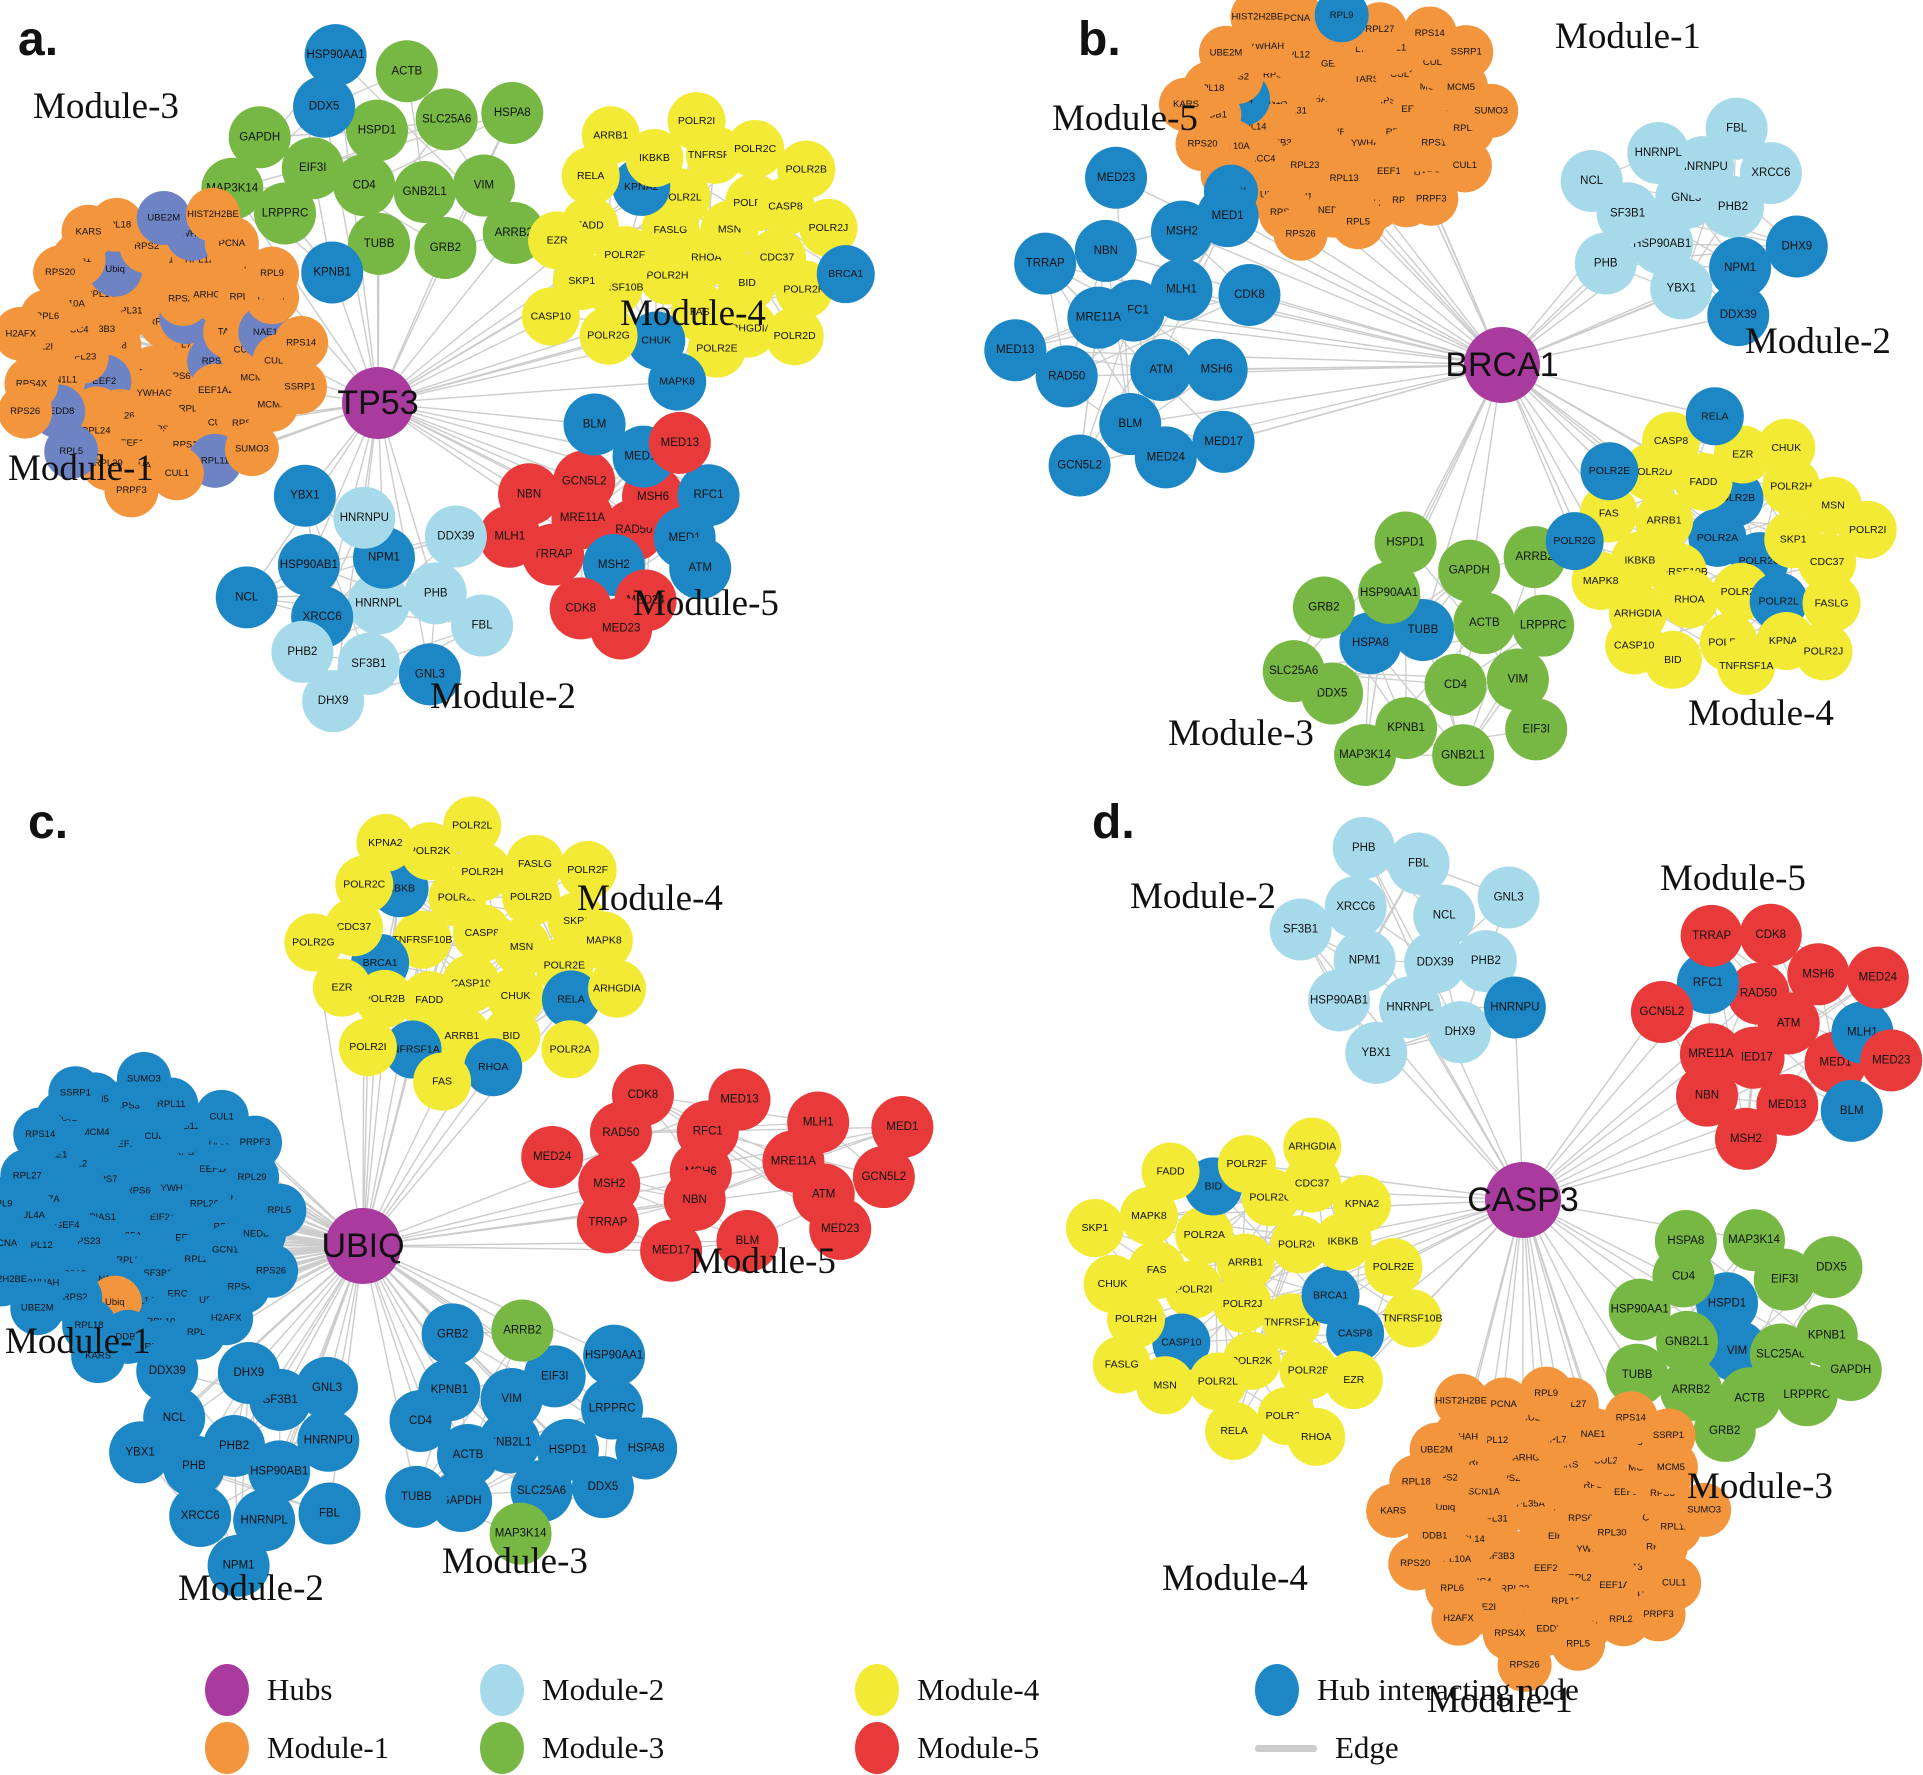  Describe the element at coordinates (646, 1448) in the screenshot. I see `node-HSPA8: HSPA8` at that location.